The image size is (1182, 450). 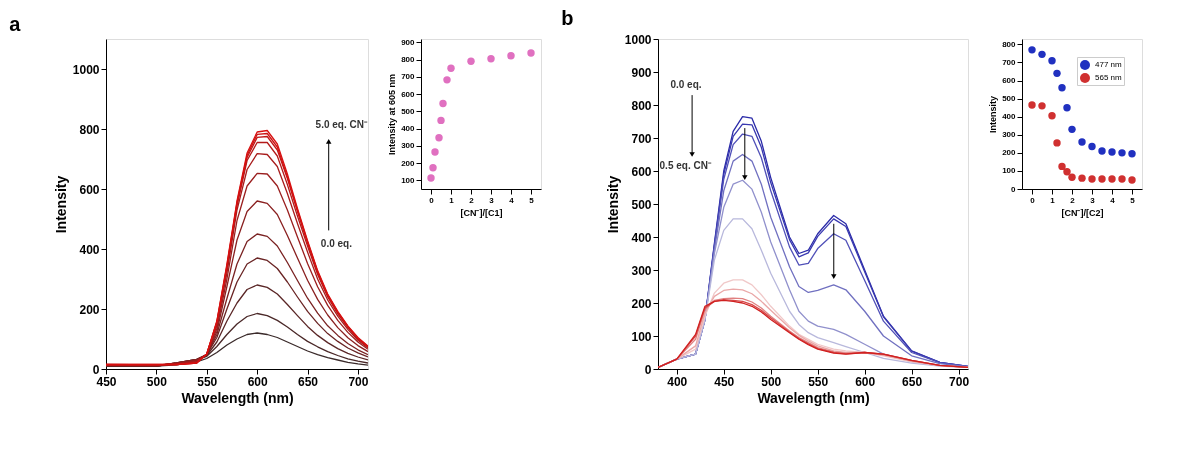 I want to click on x-axis-title: [CN⁻]/[C2], so click(x=1082, y=212).